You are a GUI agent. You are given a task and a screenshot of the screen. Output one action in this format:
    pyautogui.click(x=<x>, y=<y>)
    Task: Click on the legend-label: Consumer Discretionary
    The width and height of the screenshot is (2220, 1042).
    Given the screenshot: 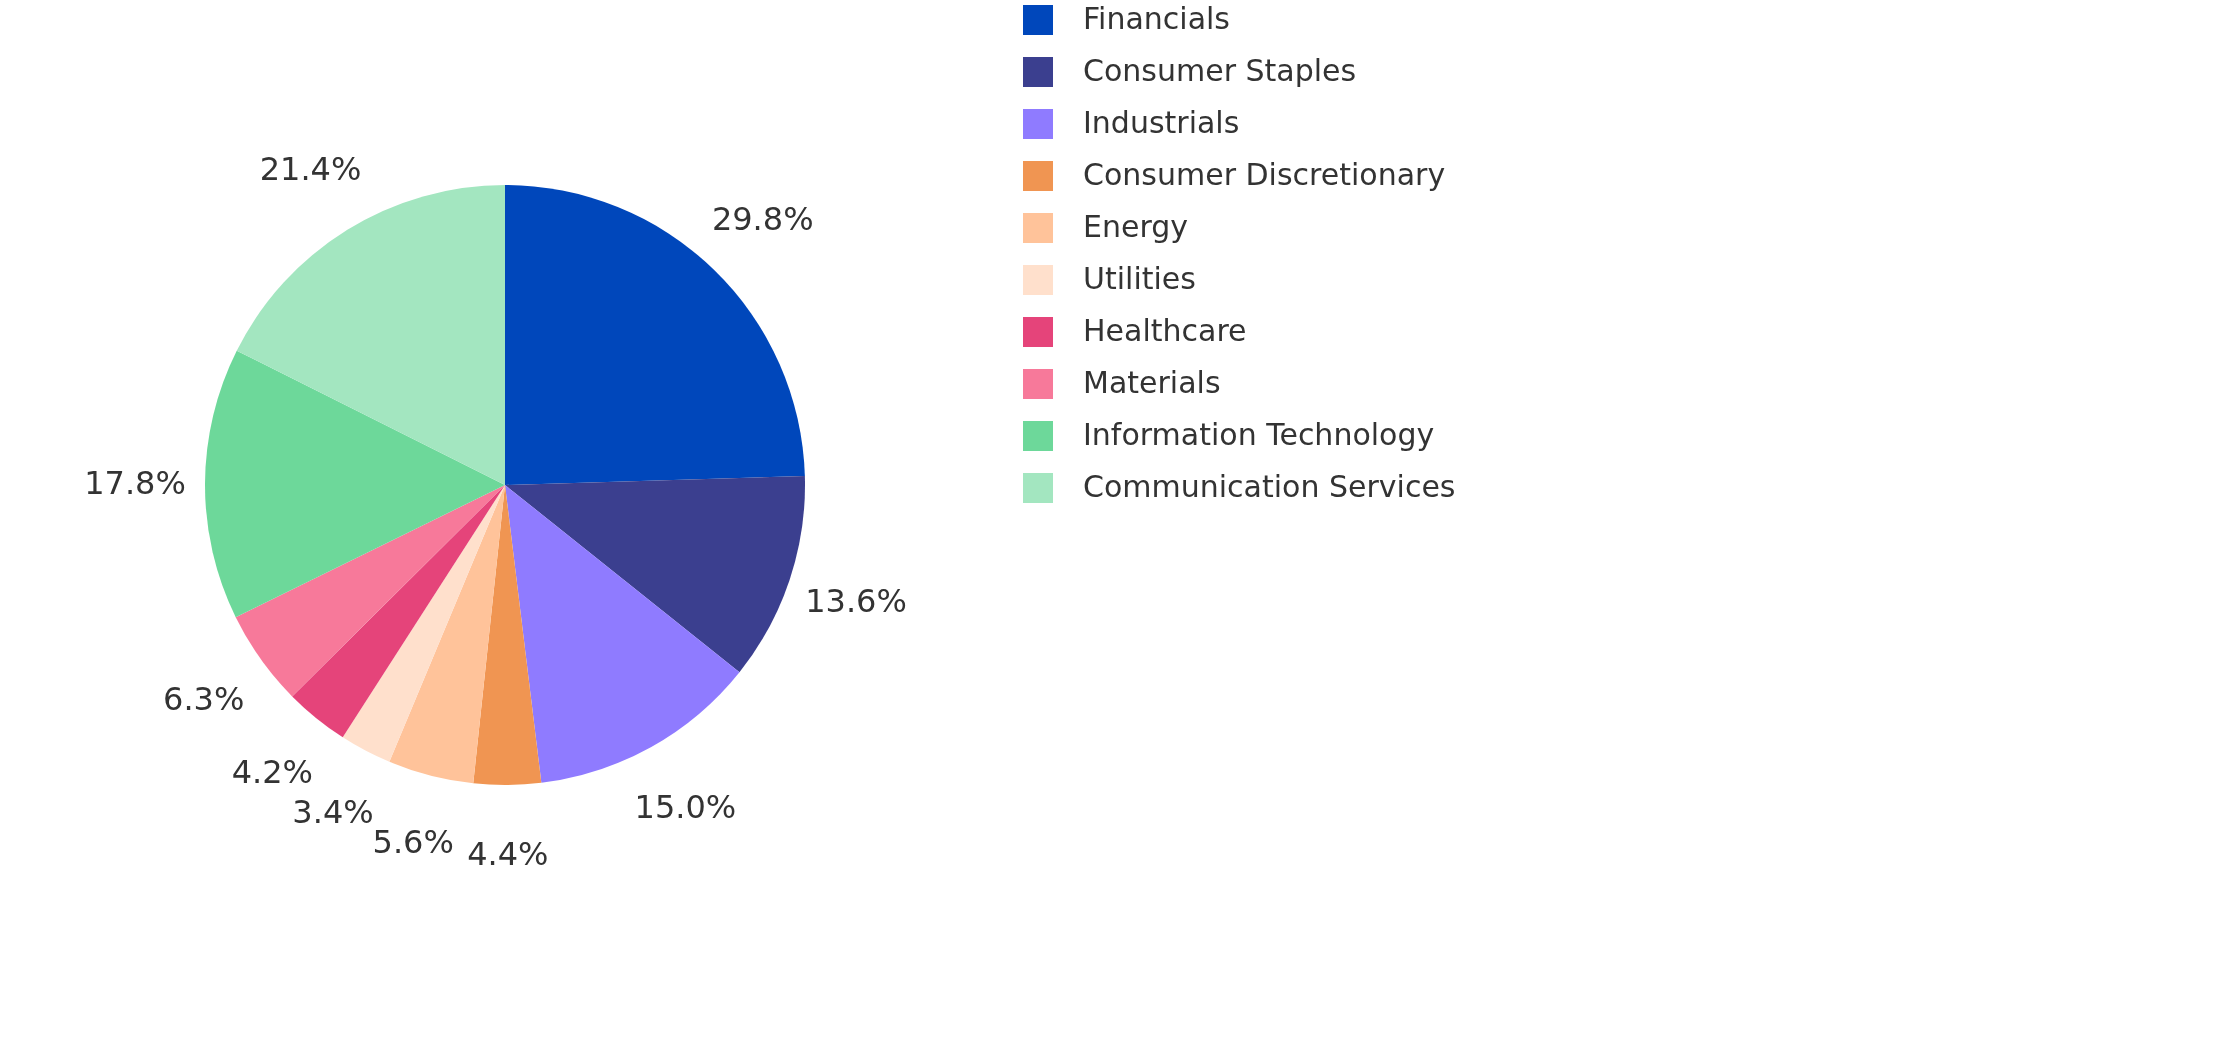 What is the action you would take?
    pyautogui.click(x=1264, y=174)
    